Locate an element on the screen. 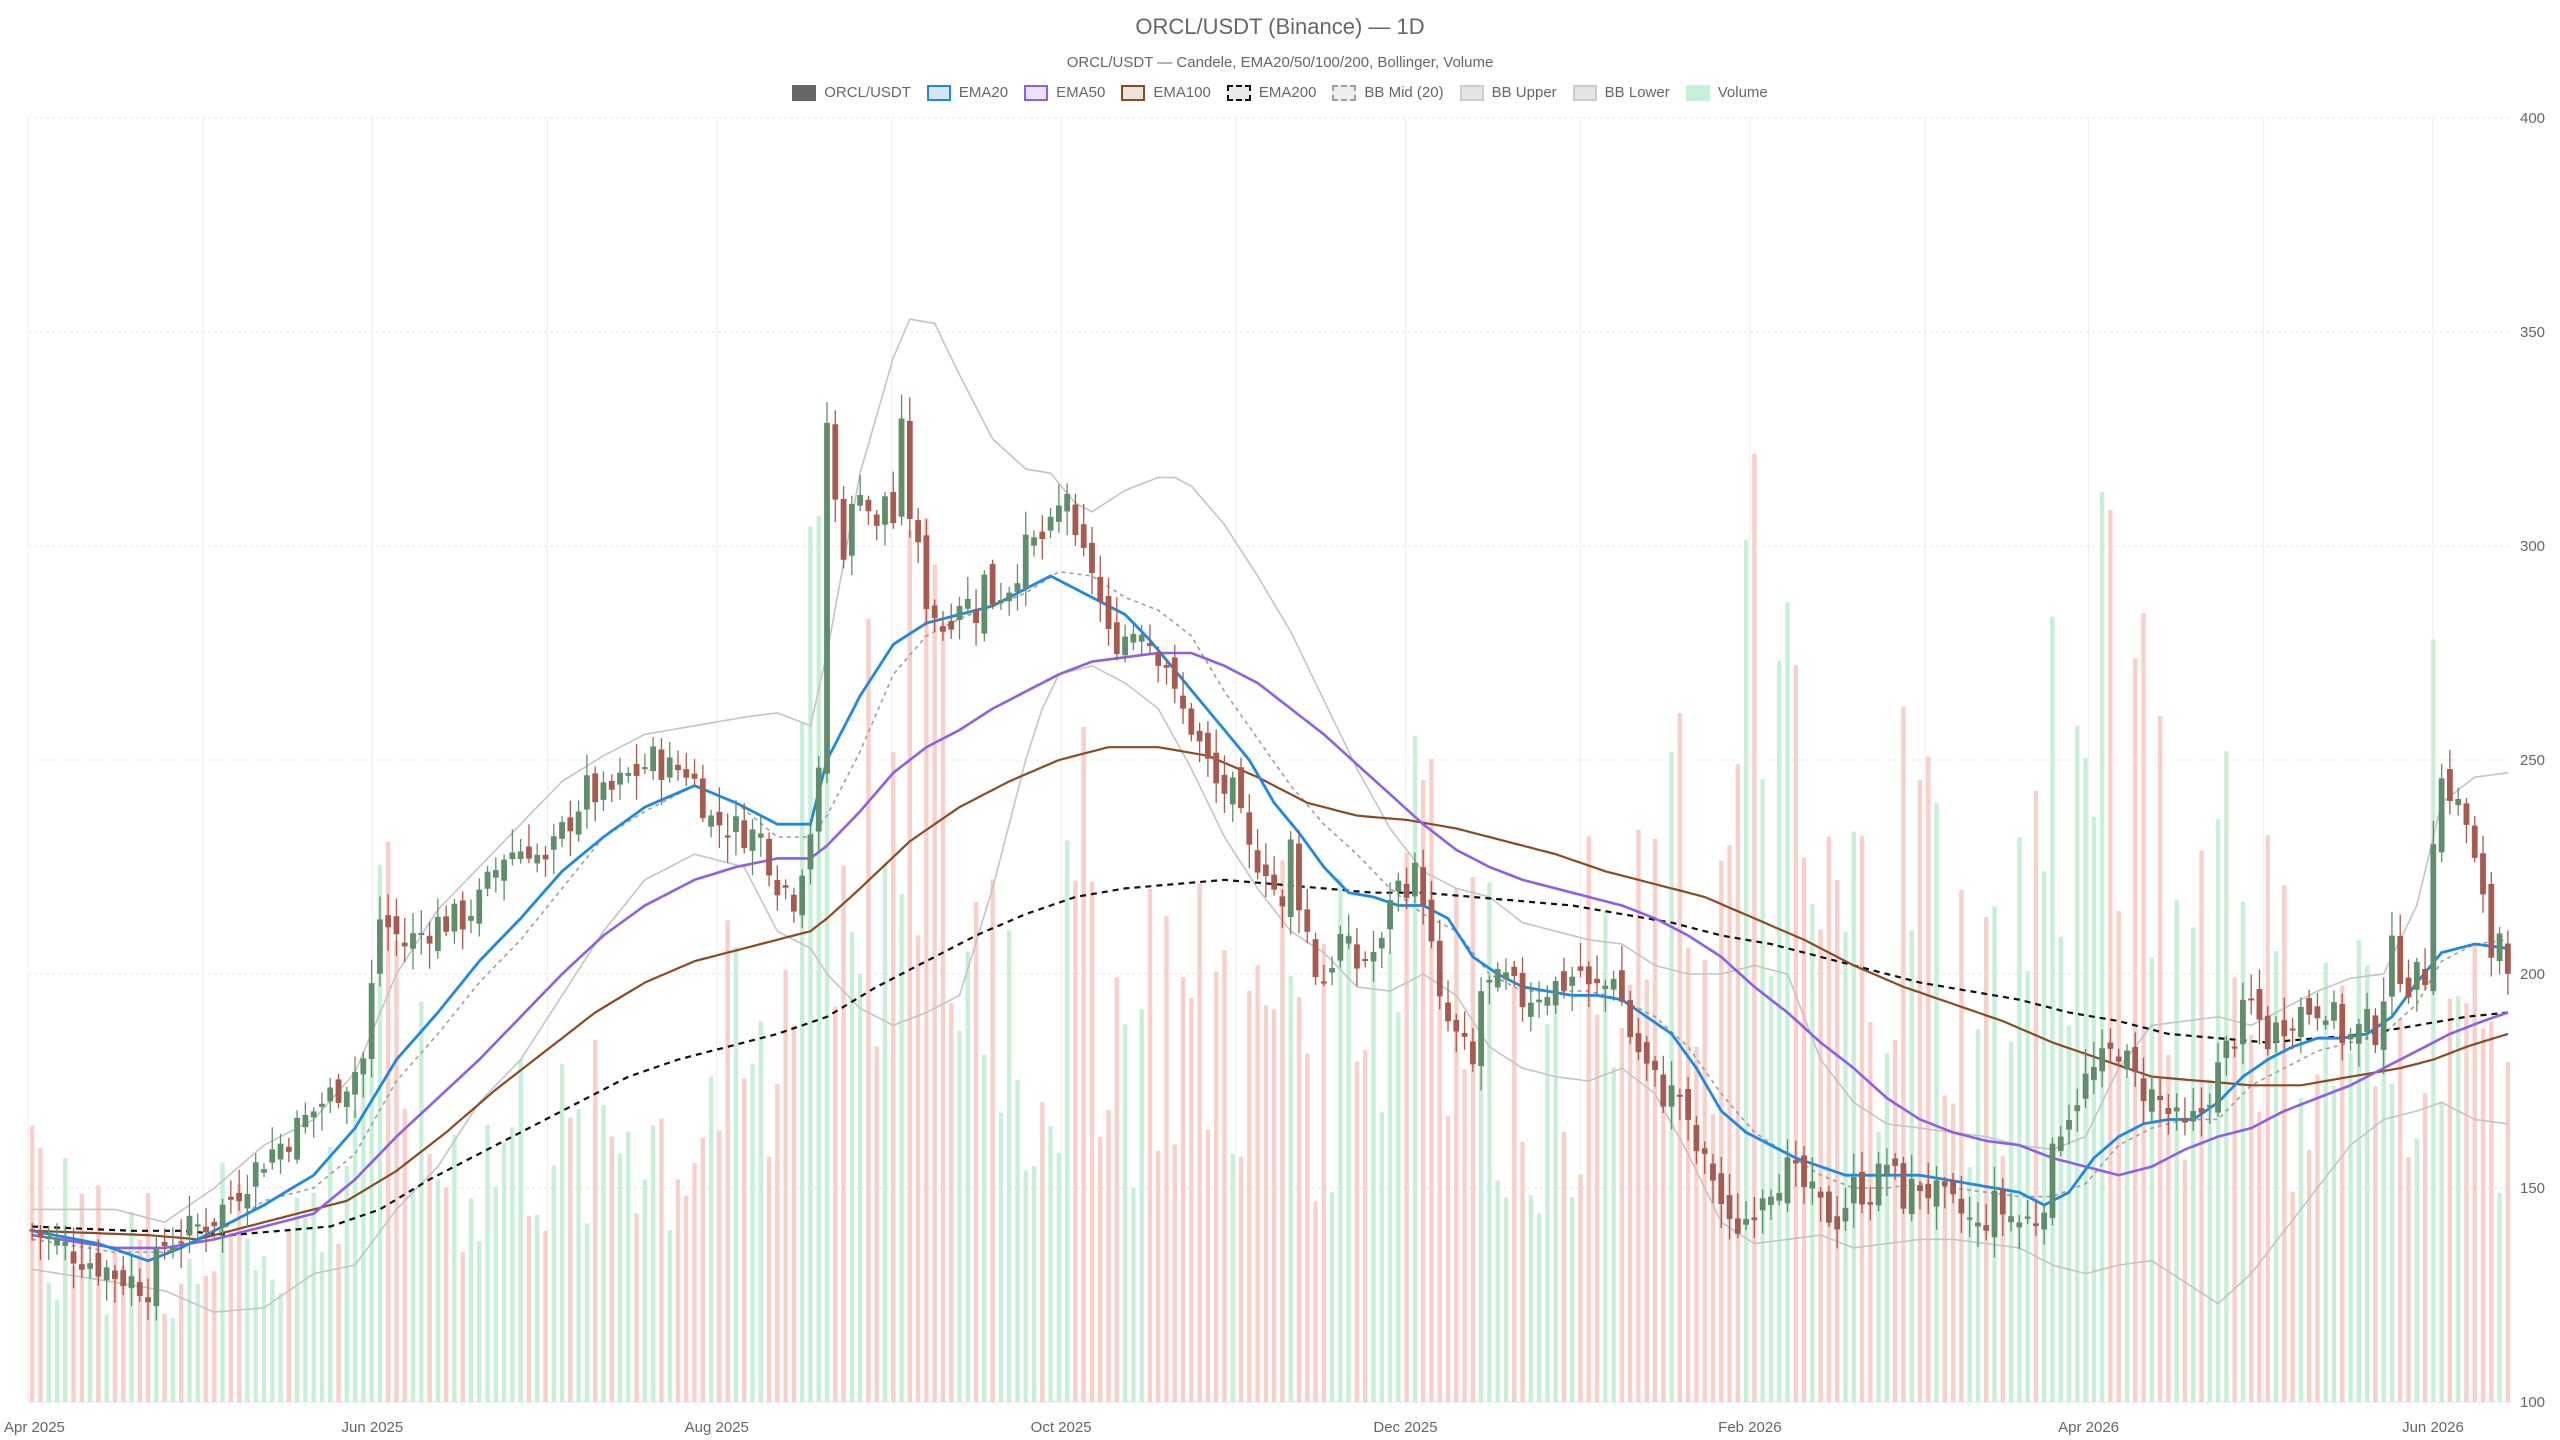 Image resolution: width=2560 pixels, height=1440 pixels. y-tick-label: 150 is located at coordinates (2532, 1188).